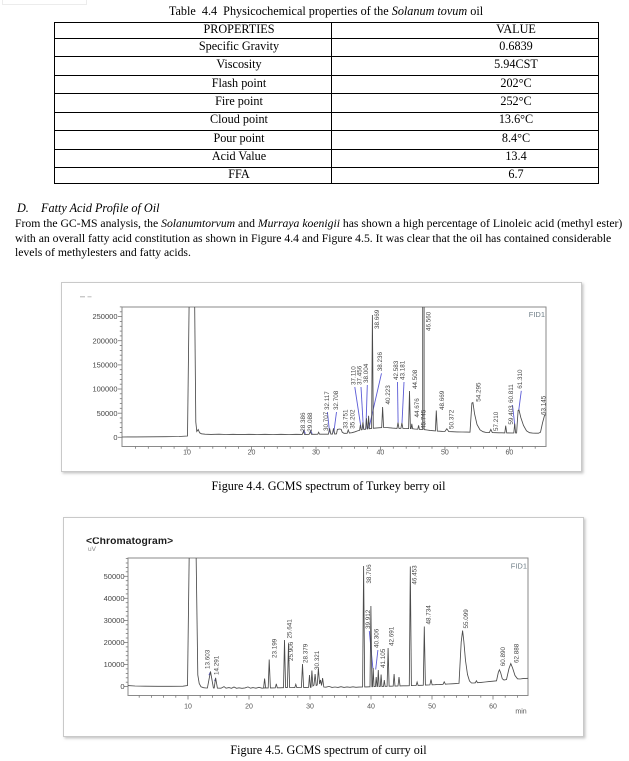 The width and height of the screenshot is (629, 761). What do you see at coordinates (415, 379) in the screenshot?
I see `svg-text: 44.508` at bounding box center [415, 379].